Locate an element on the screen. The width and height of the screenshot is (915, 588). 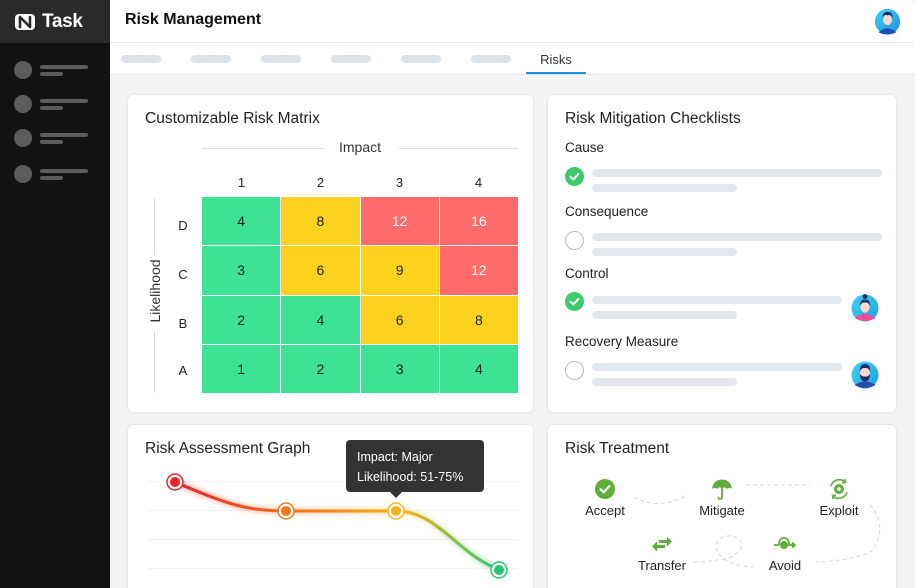
umbrella-icon is located at coordinates (722, 489).